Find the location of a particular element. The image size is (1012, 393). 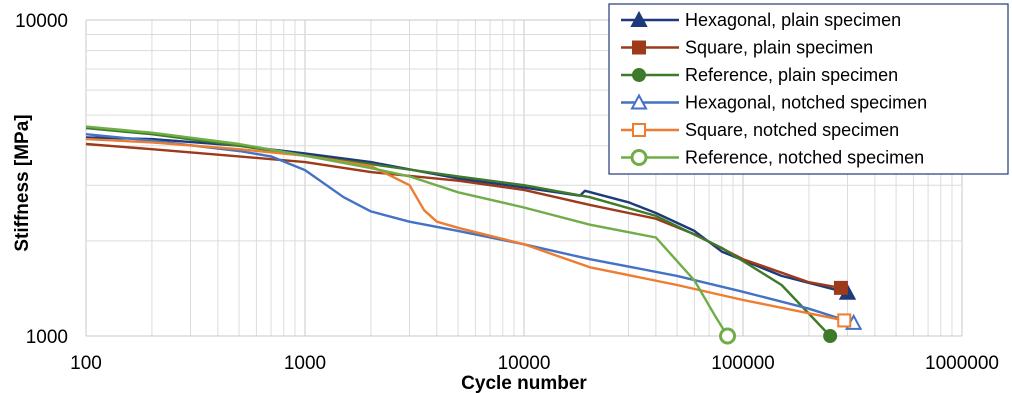

legend-item: Hexagonal, plain specimen is located at coordinates (761, 20).